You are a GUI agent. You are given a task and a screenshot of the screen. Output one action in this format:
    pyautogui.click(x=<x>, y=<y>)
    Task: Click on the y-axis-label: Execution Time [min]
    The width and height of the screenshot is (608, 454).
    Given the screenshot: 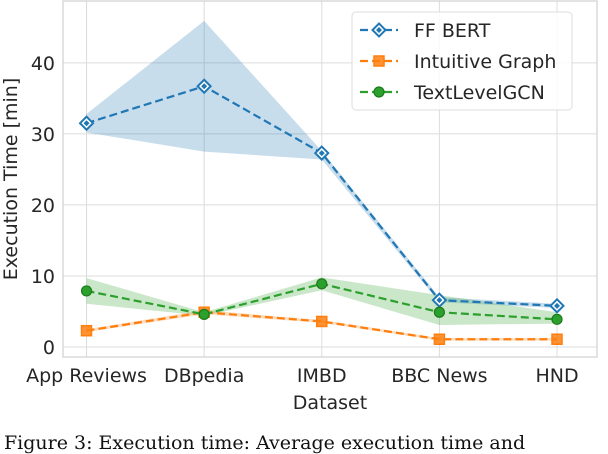 What is the action you would take?
    pyautogui.click(x=11, y=179)
    